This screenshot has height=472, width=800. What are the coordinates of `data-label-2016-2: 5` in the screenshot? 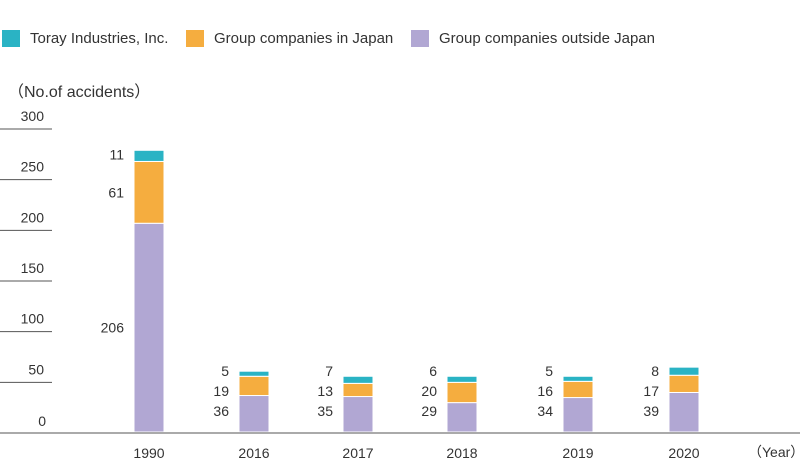 It's located at (225, 371).